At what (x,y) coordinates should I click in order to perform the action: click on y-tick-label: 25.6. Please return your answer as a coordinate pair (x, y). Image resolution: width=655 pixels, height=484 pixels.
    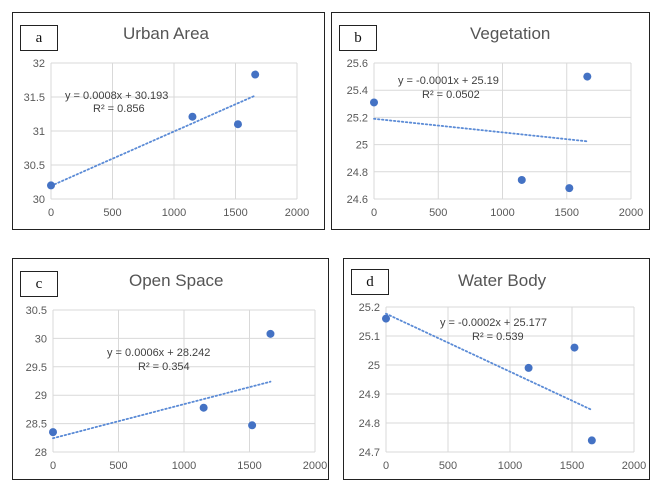
    Looking at the image, I should click on (357, 64).